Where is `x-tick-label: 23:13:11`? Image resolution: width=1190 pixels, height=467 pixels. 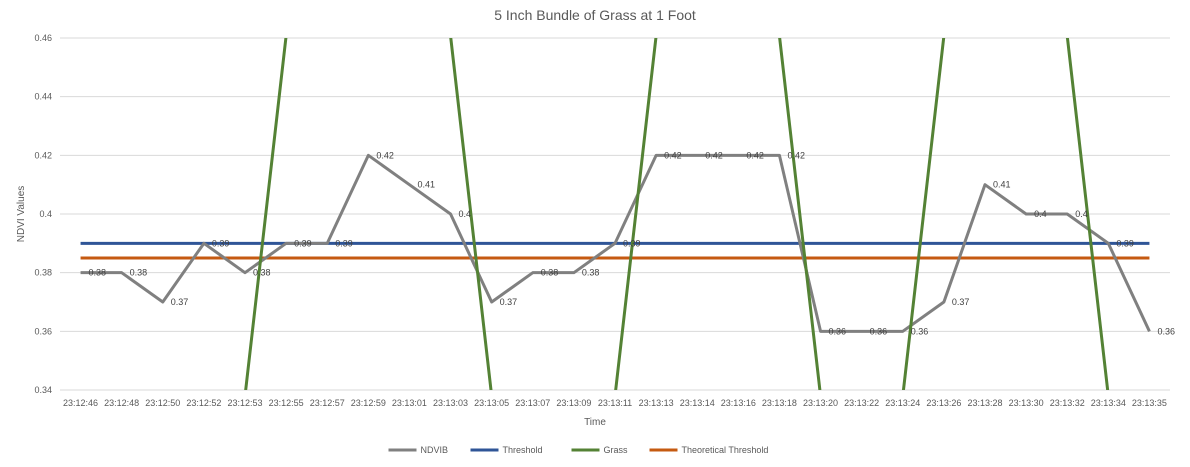
x-tick-label: 23:13:11 is located at coordinates (615, 403).